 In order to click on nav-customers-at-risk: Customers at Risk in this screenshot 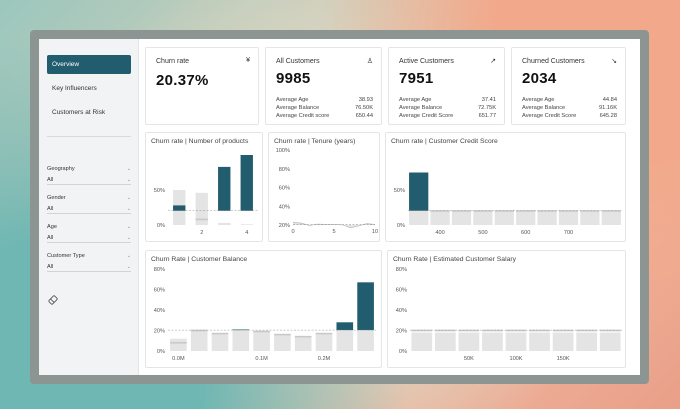, I will do `click(89, 112)`.